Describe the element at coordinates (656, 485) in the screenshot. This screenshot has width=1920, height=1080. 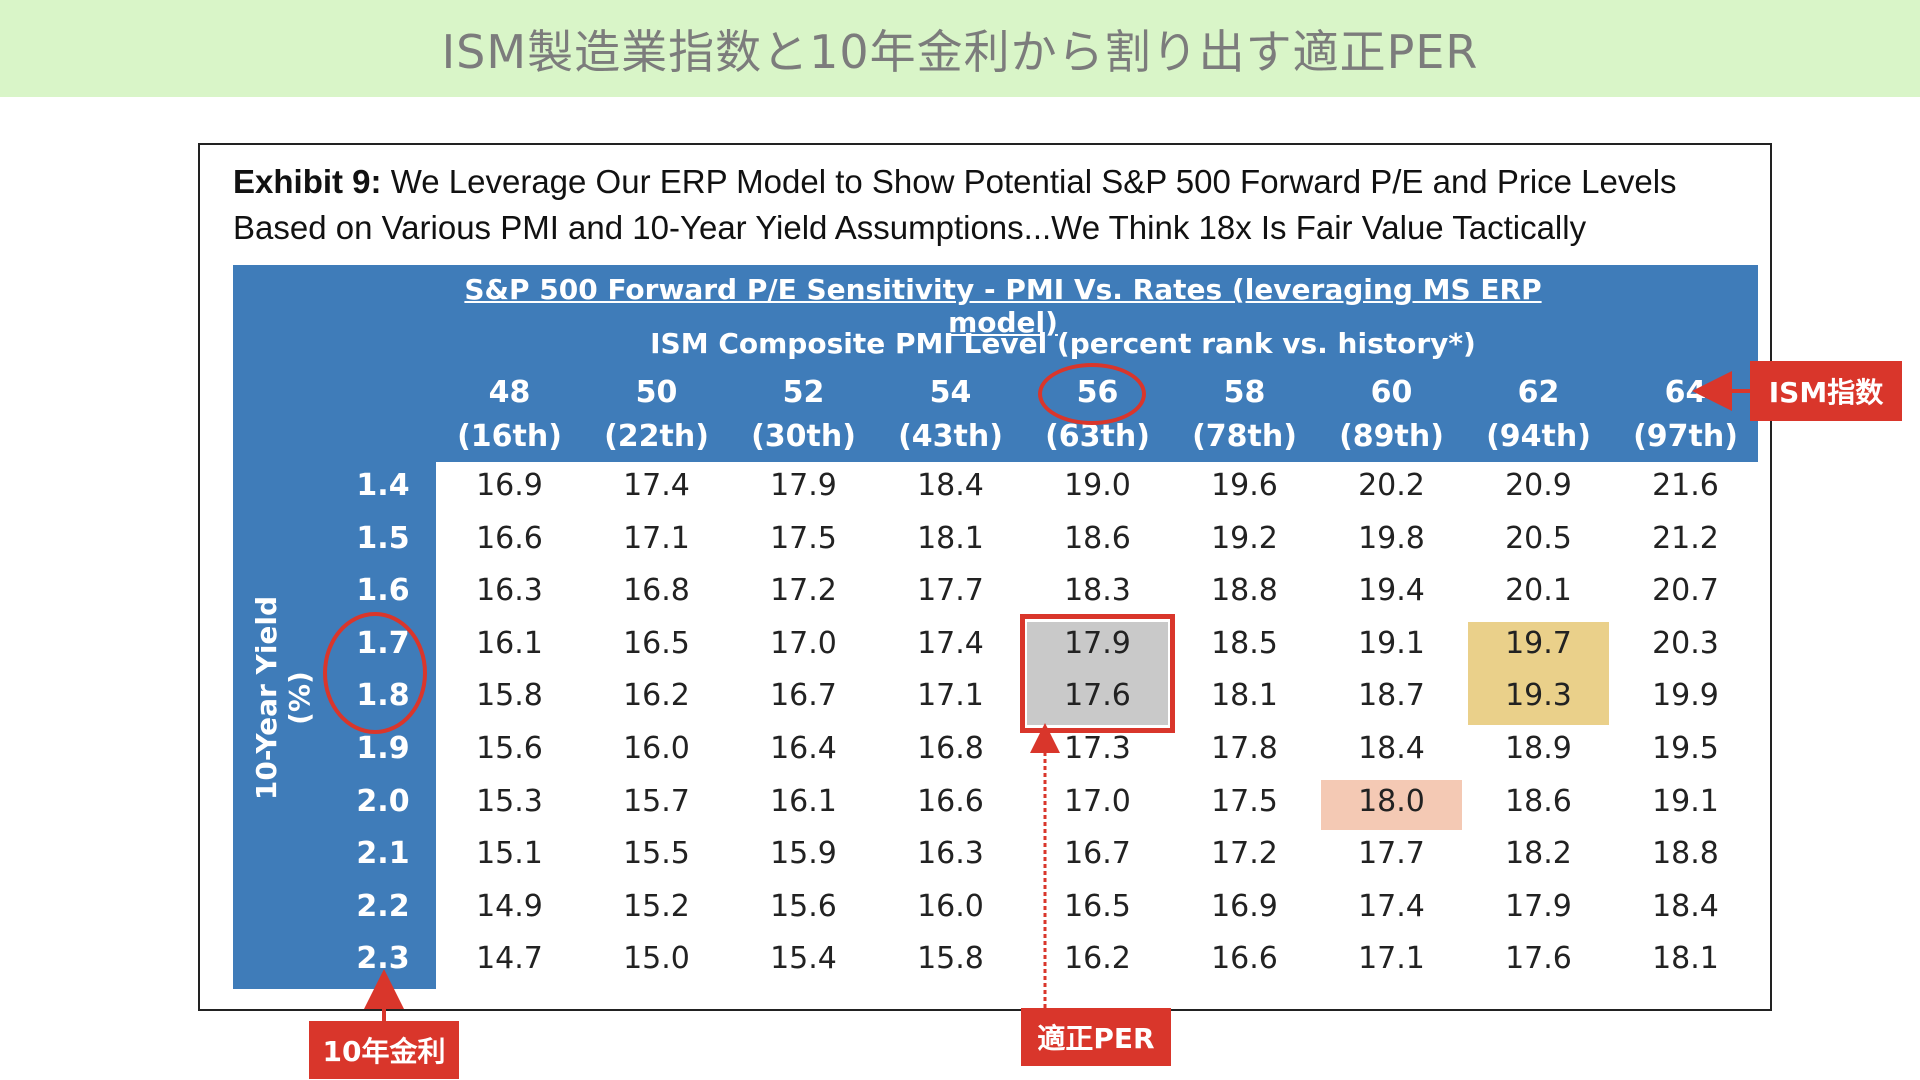
I see `table-cell: 17.4` at that location.